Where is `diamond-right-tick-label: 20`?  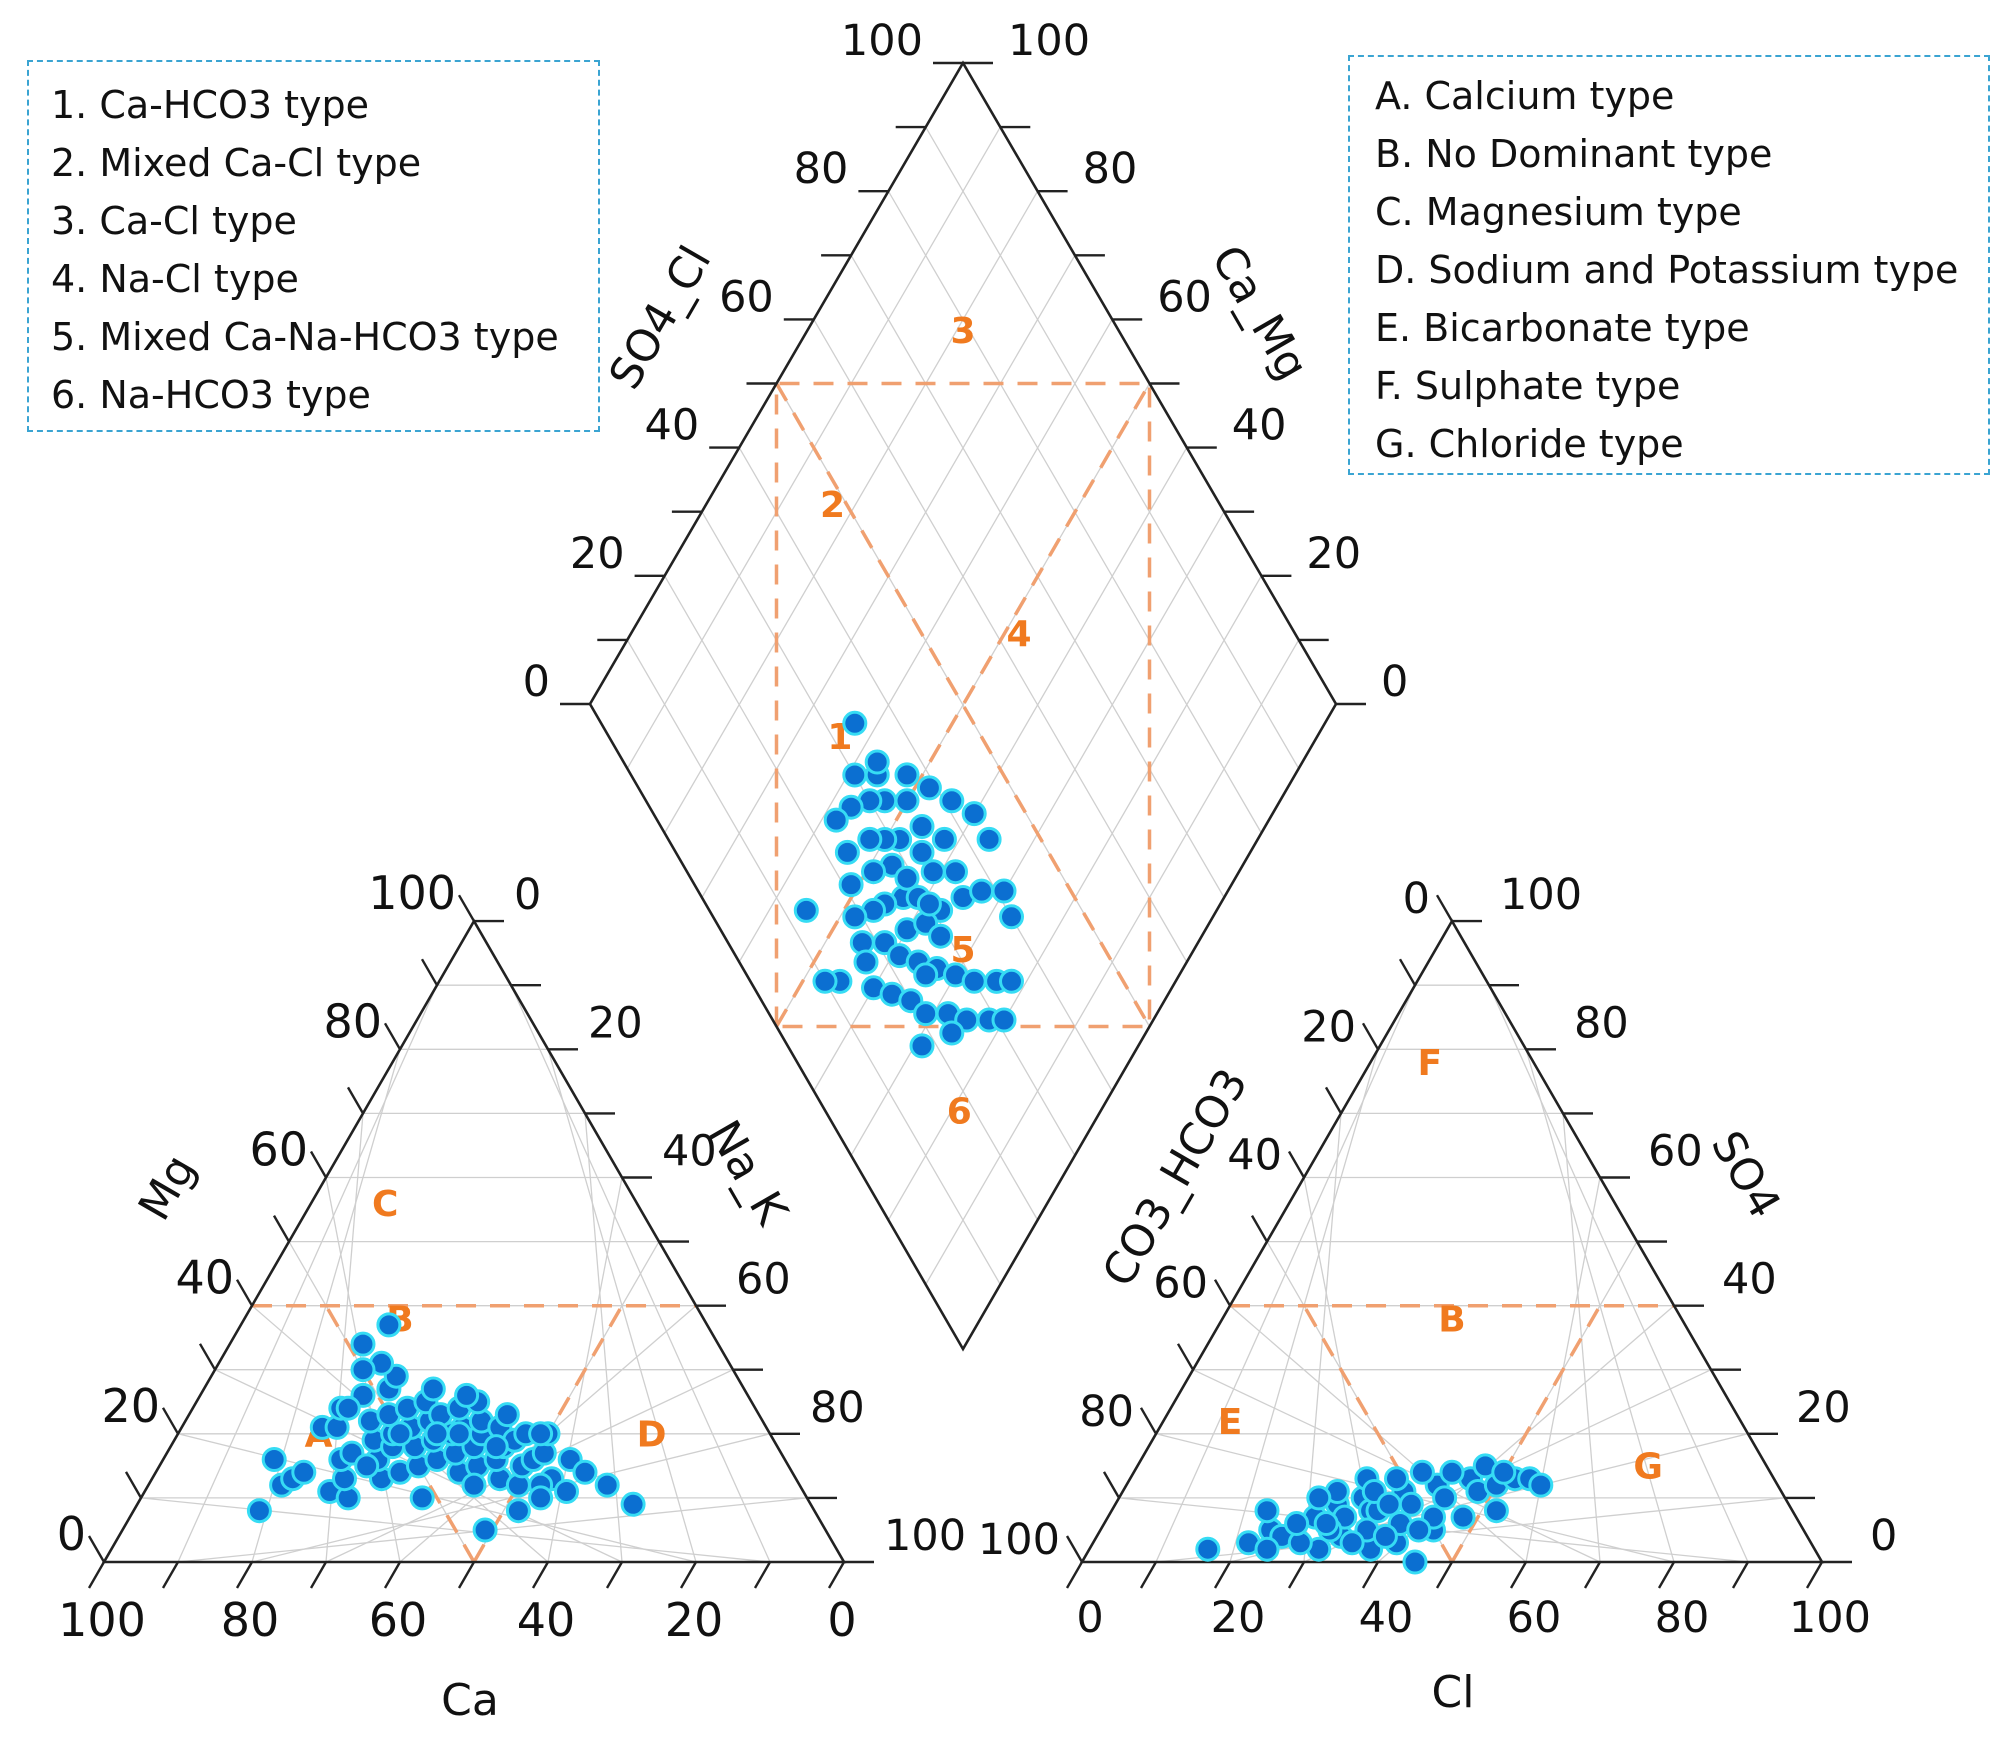 diamond-right-tick-label: 20 is located at coordinates (1333, 554).